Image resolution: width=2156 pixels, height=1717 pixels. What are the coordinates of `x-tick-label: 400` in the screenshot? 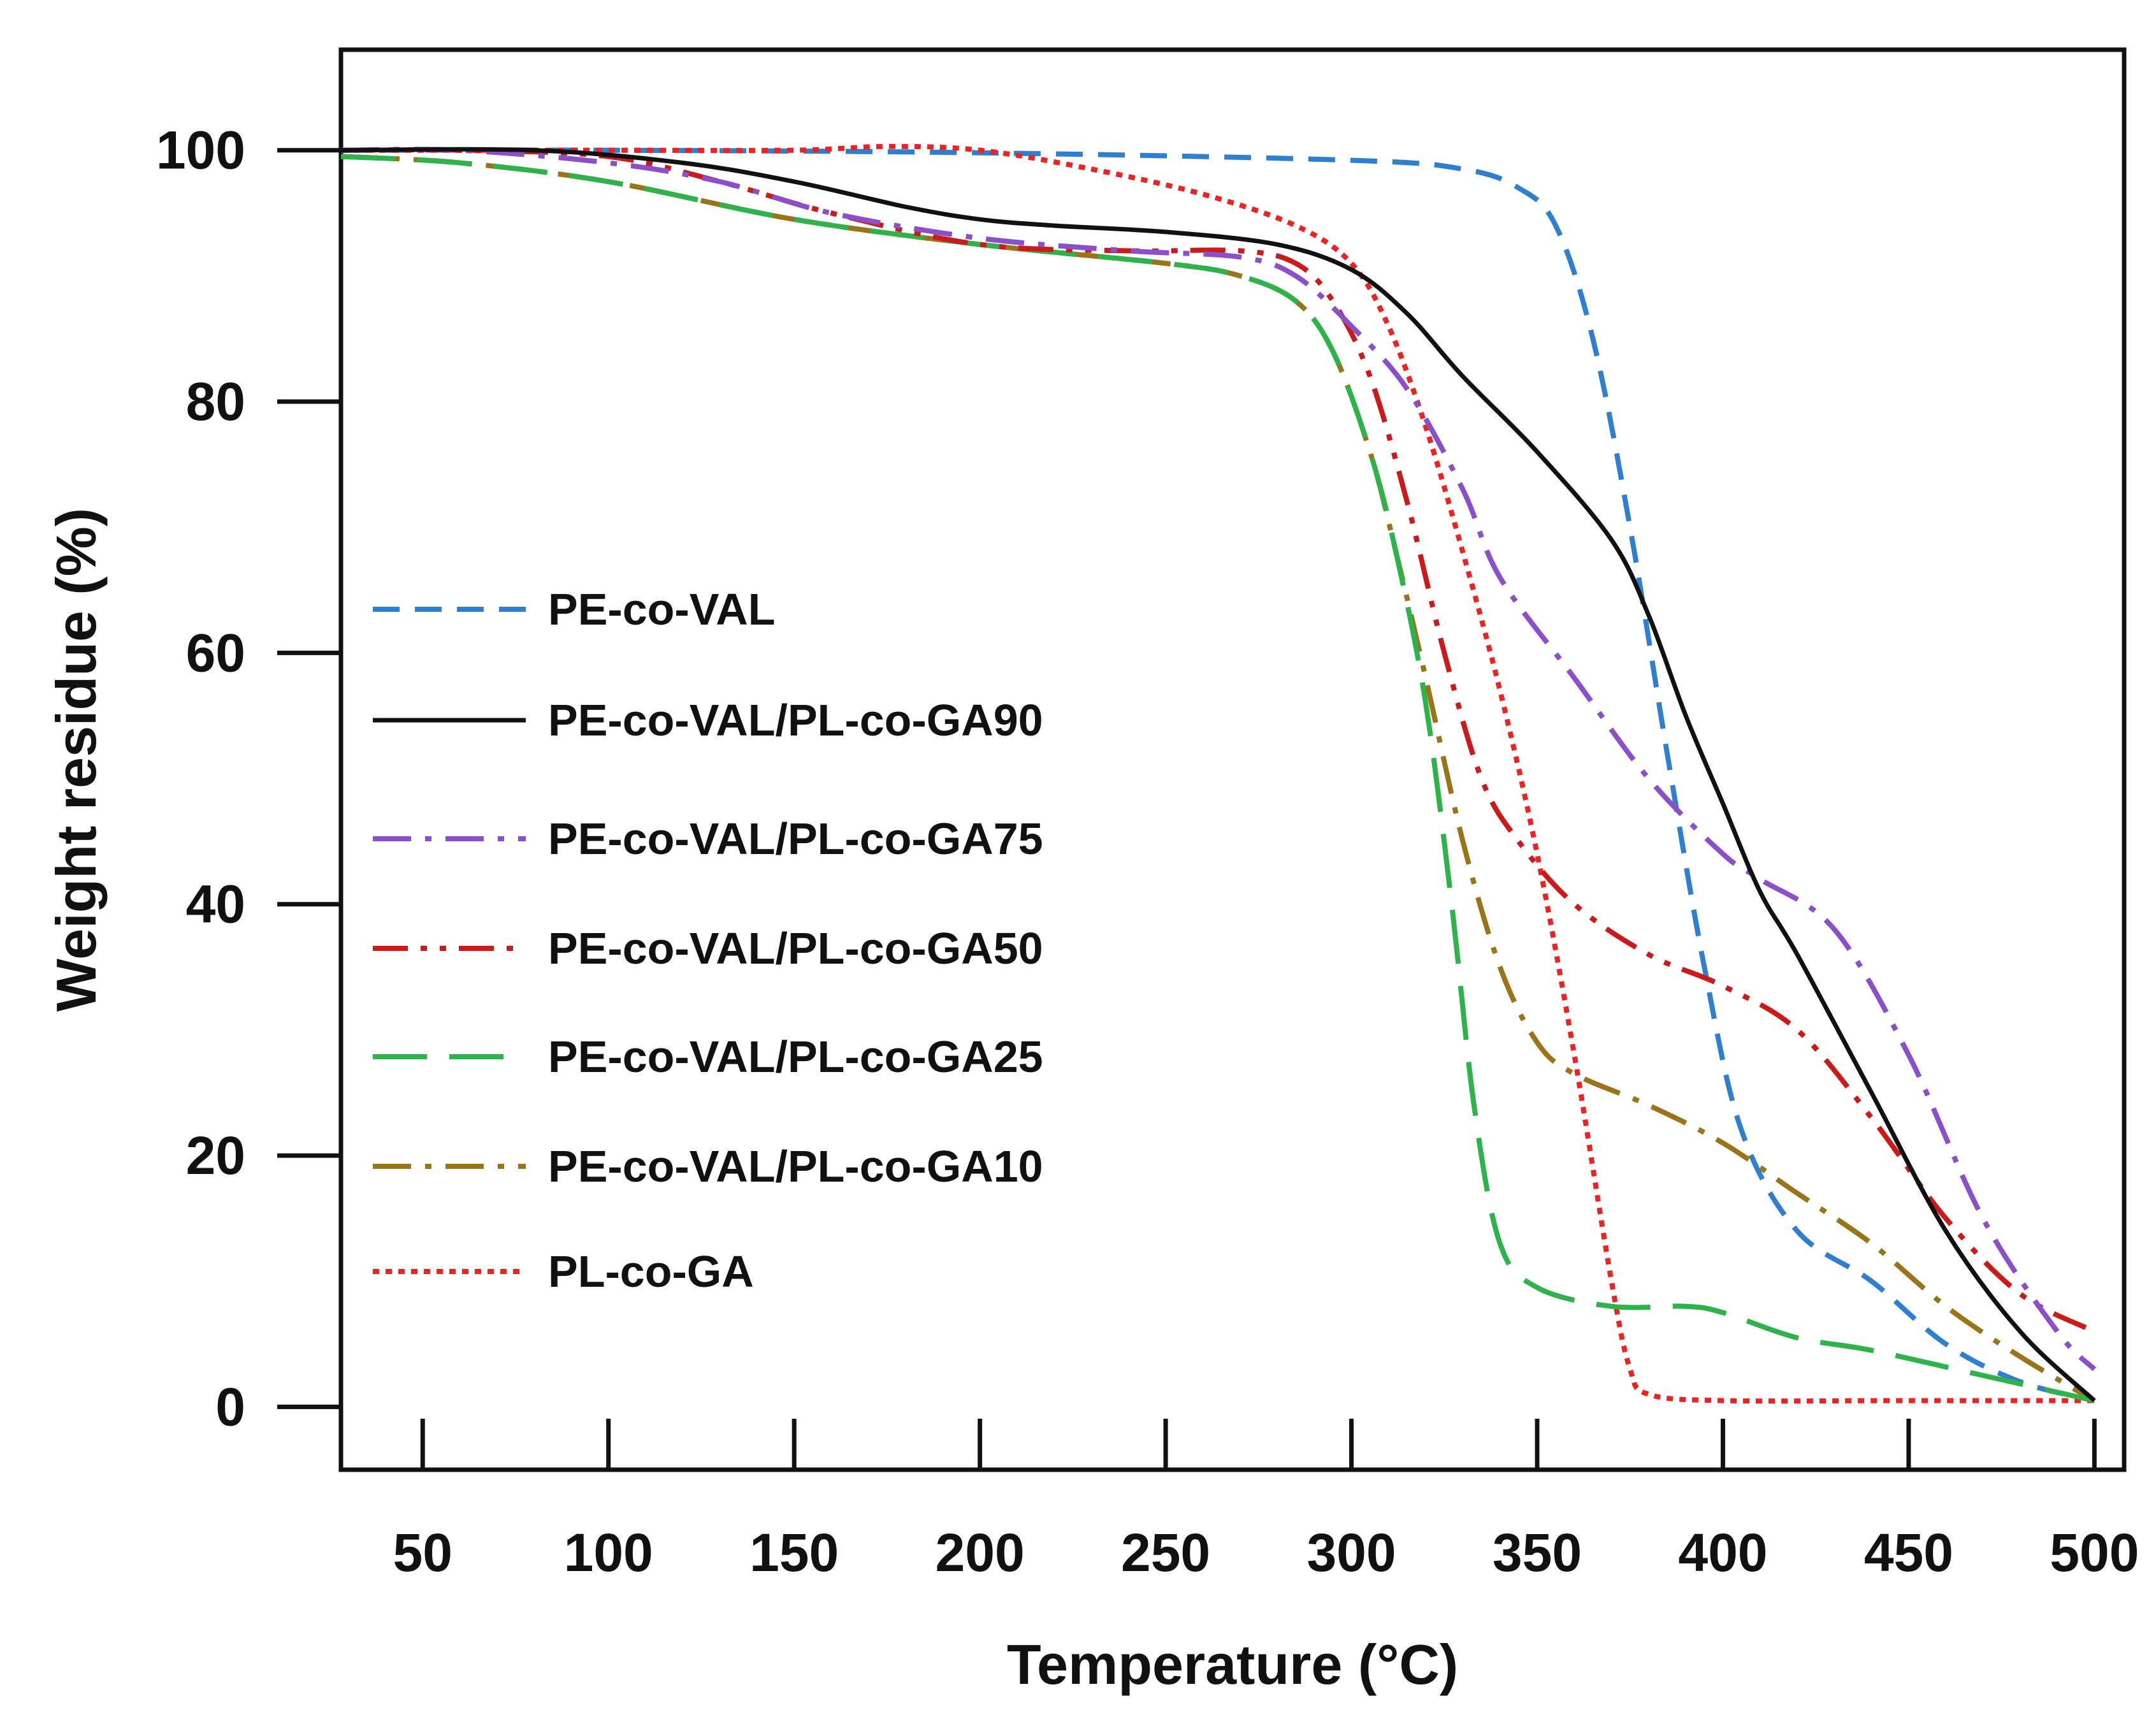 It's located at (1722, 1553).